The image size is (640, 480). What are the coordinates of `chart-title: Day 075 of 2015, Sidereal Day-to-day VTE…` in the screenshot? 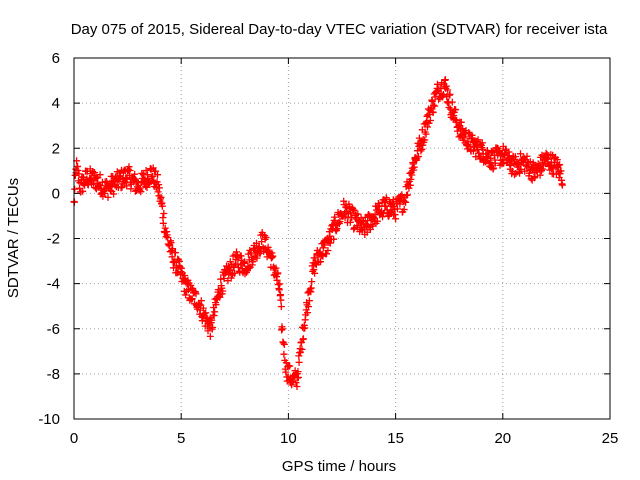 It's located at (339, 29).